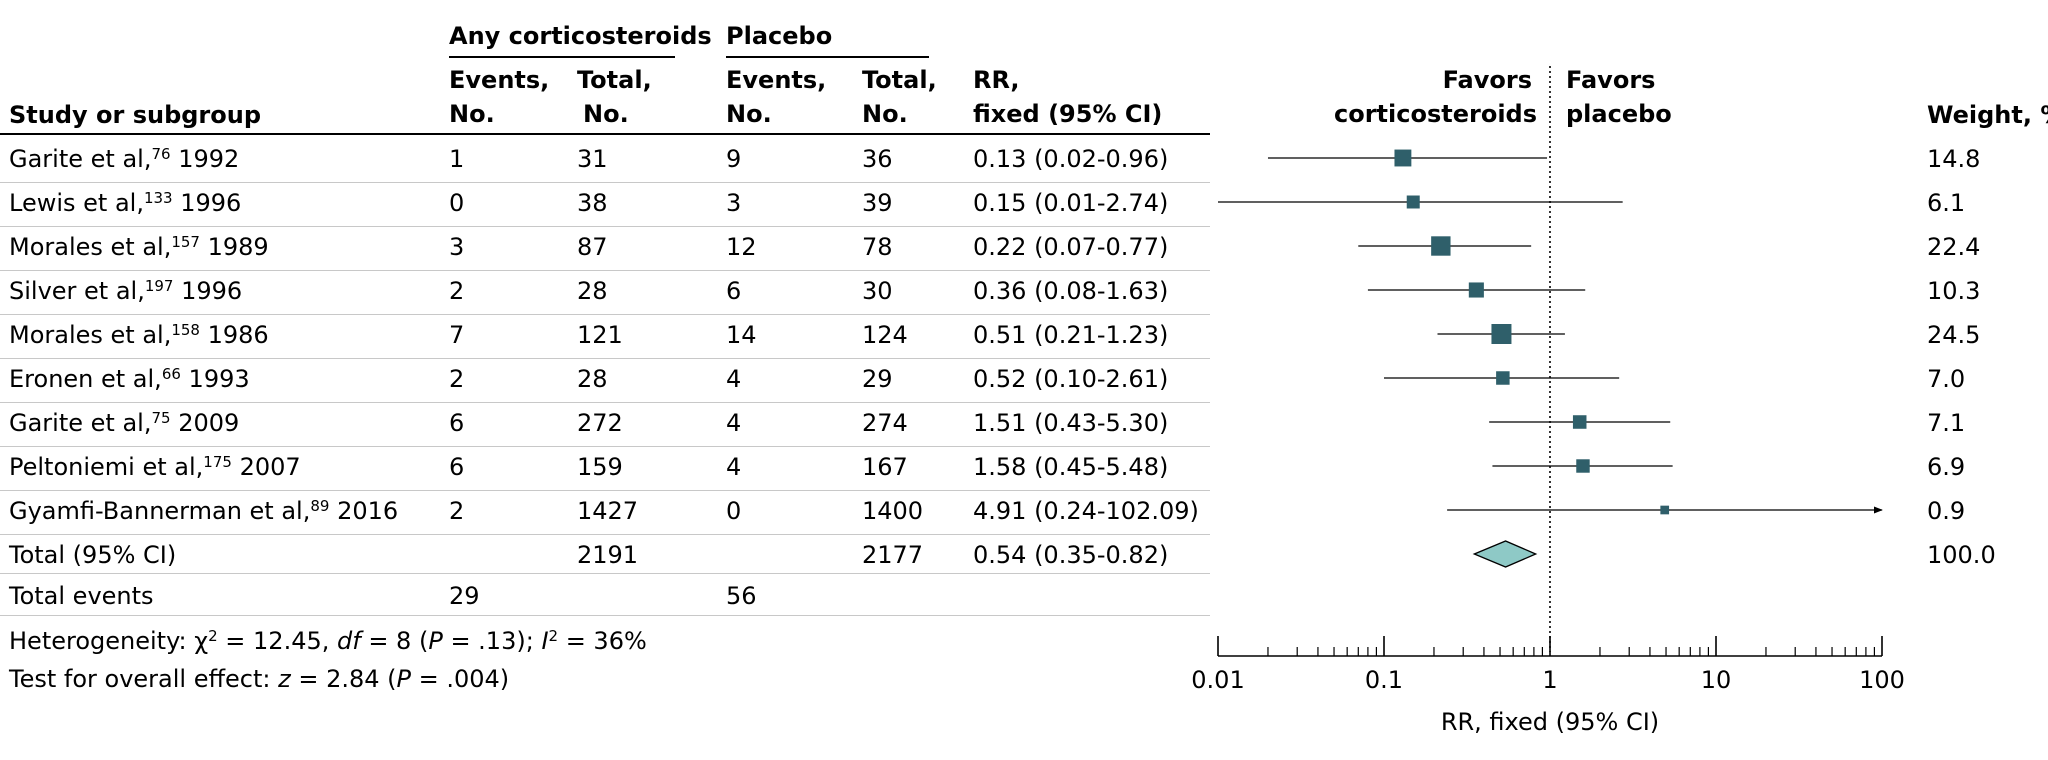 Image resolution: width=2048 pixels, height=760 pixels. I want to click on plac-events-cell: 3, so click(734, 203).